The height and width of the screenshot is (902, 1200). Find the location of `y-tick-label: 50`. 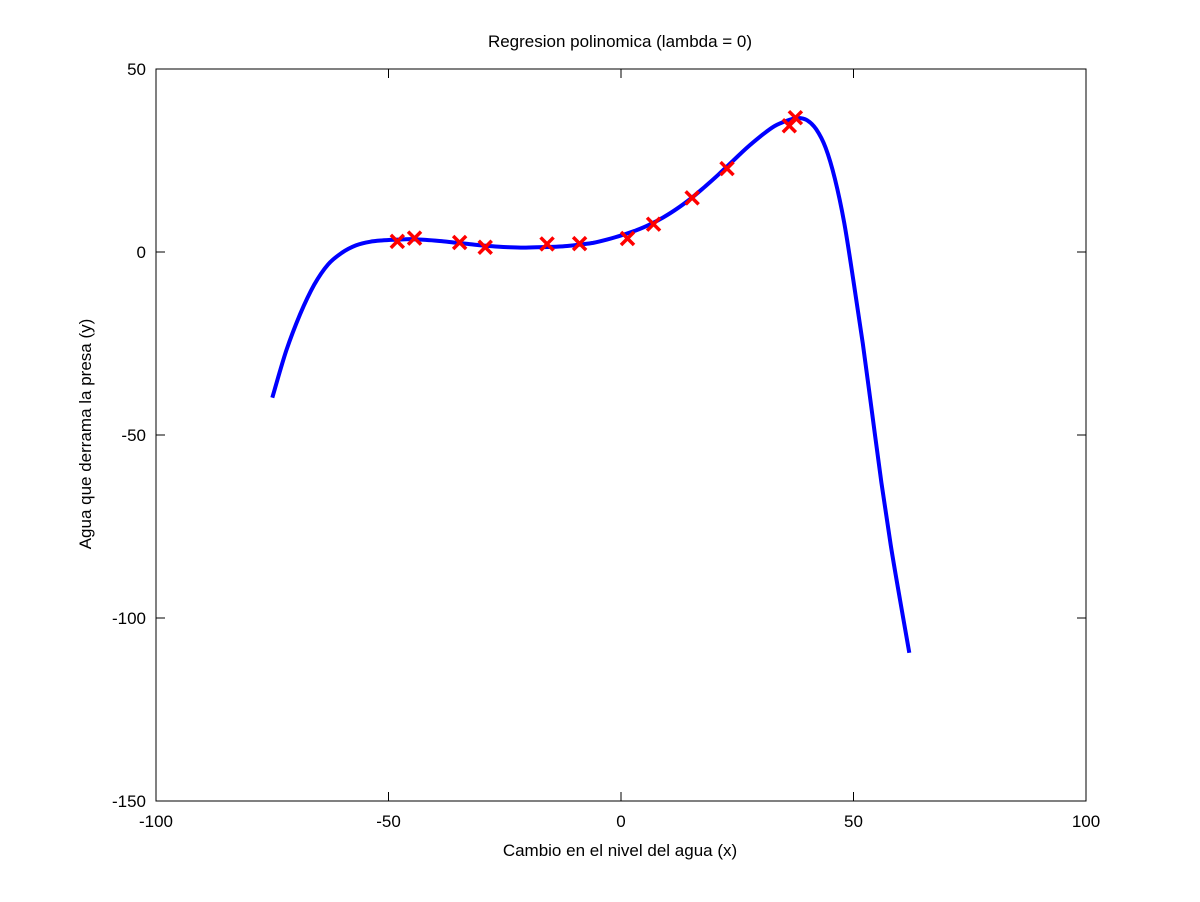

y-tick-label: 50 is located at coordinates (136, 69).